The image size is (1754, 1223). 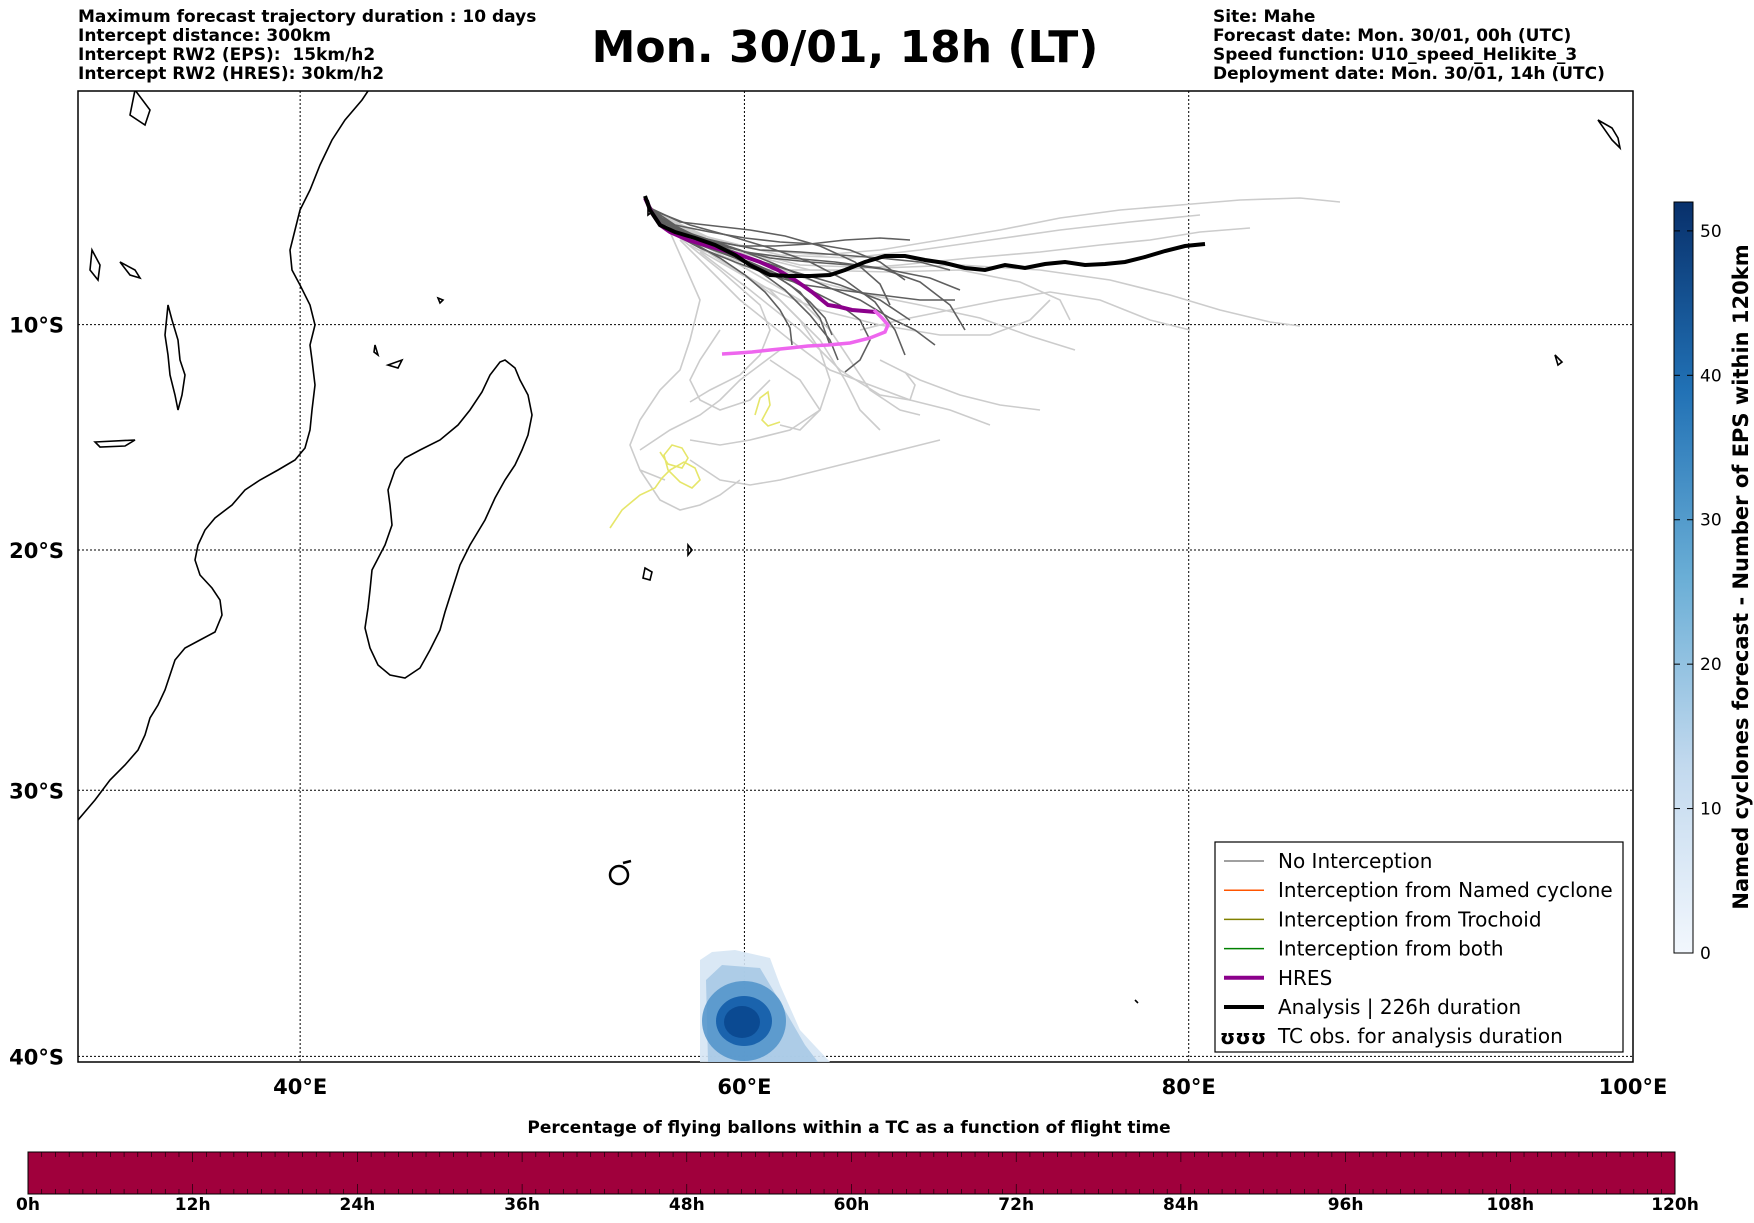 What do you see at coordinates (36, 1057) in the screenshot?
I see `lat-tick-label: 40°S` at bounding box center [36, 1057].